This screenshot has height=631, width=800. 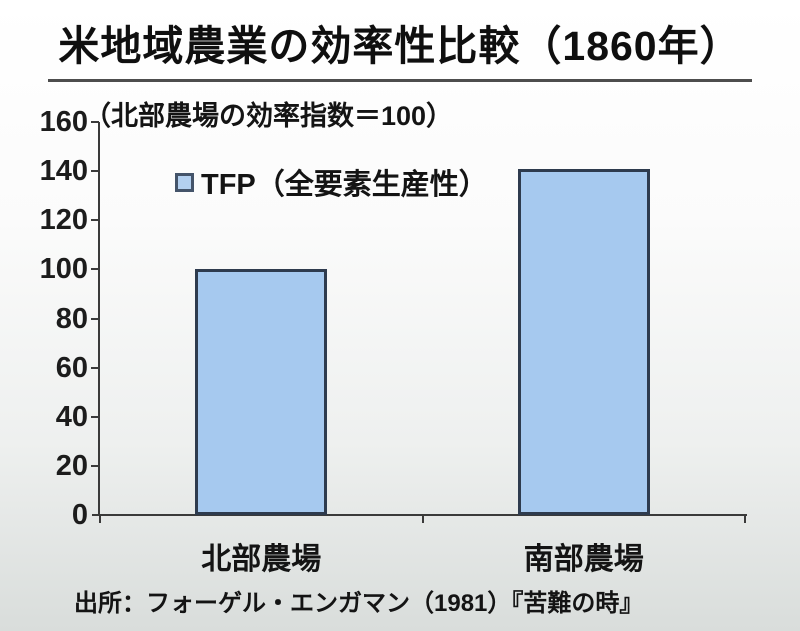 What do you see at coordinates (63, 269) in the screenshot?
I see `y-tick-label-100: 100` at bounding box center [63, 269].